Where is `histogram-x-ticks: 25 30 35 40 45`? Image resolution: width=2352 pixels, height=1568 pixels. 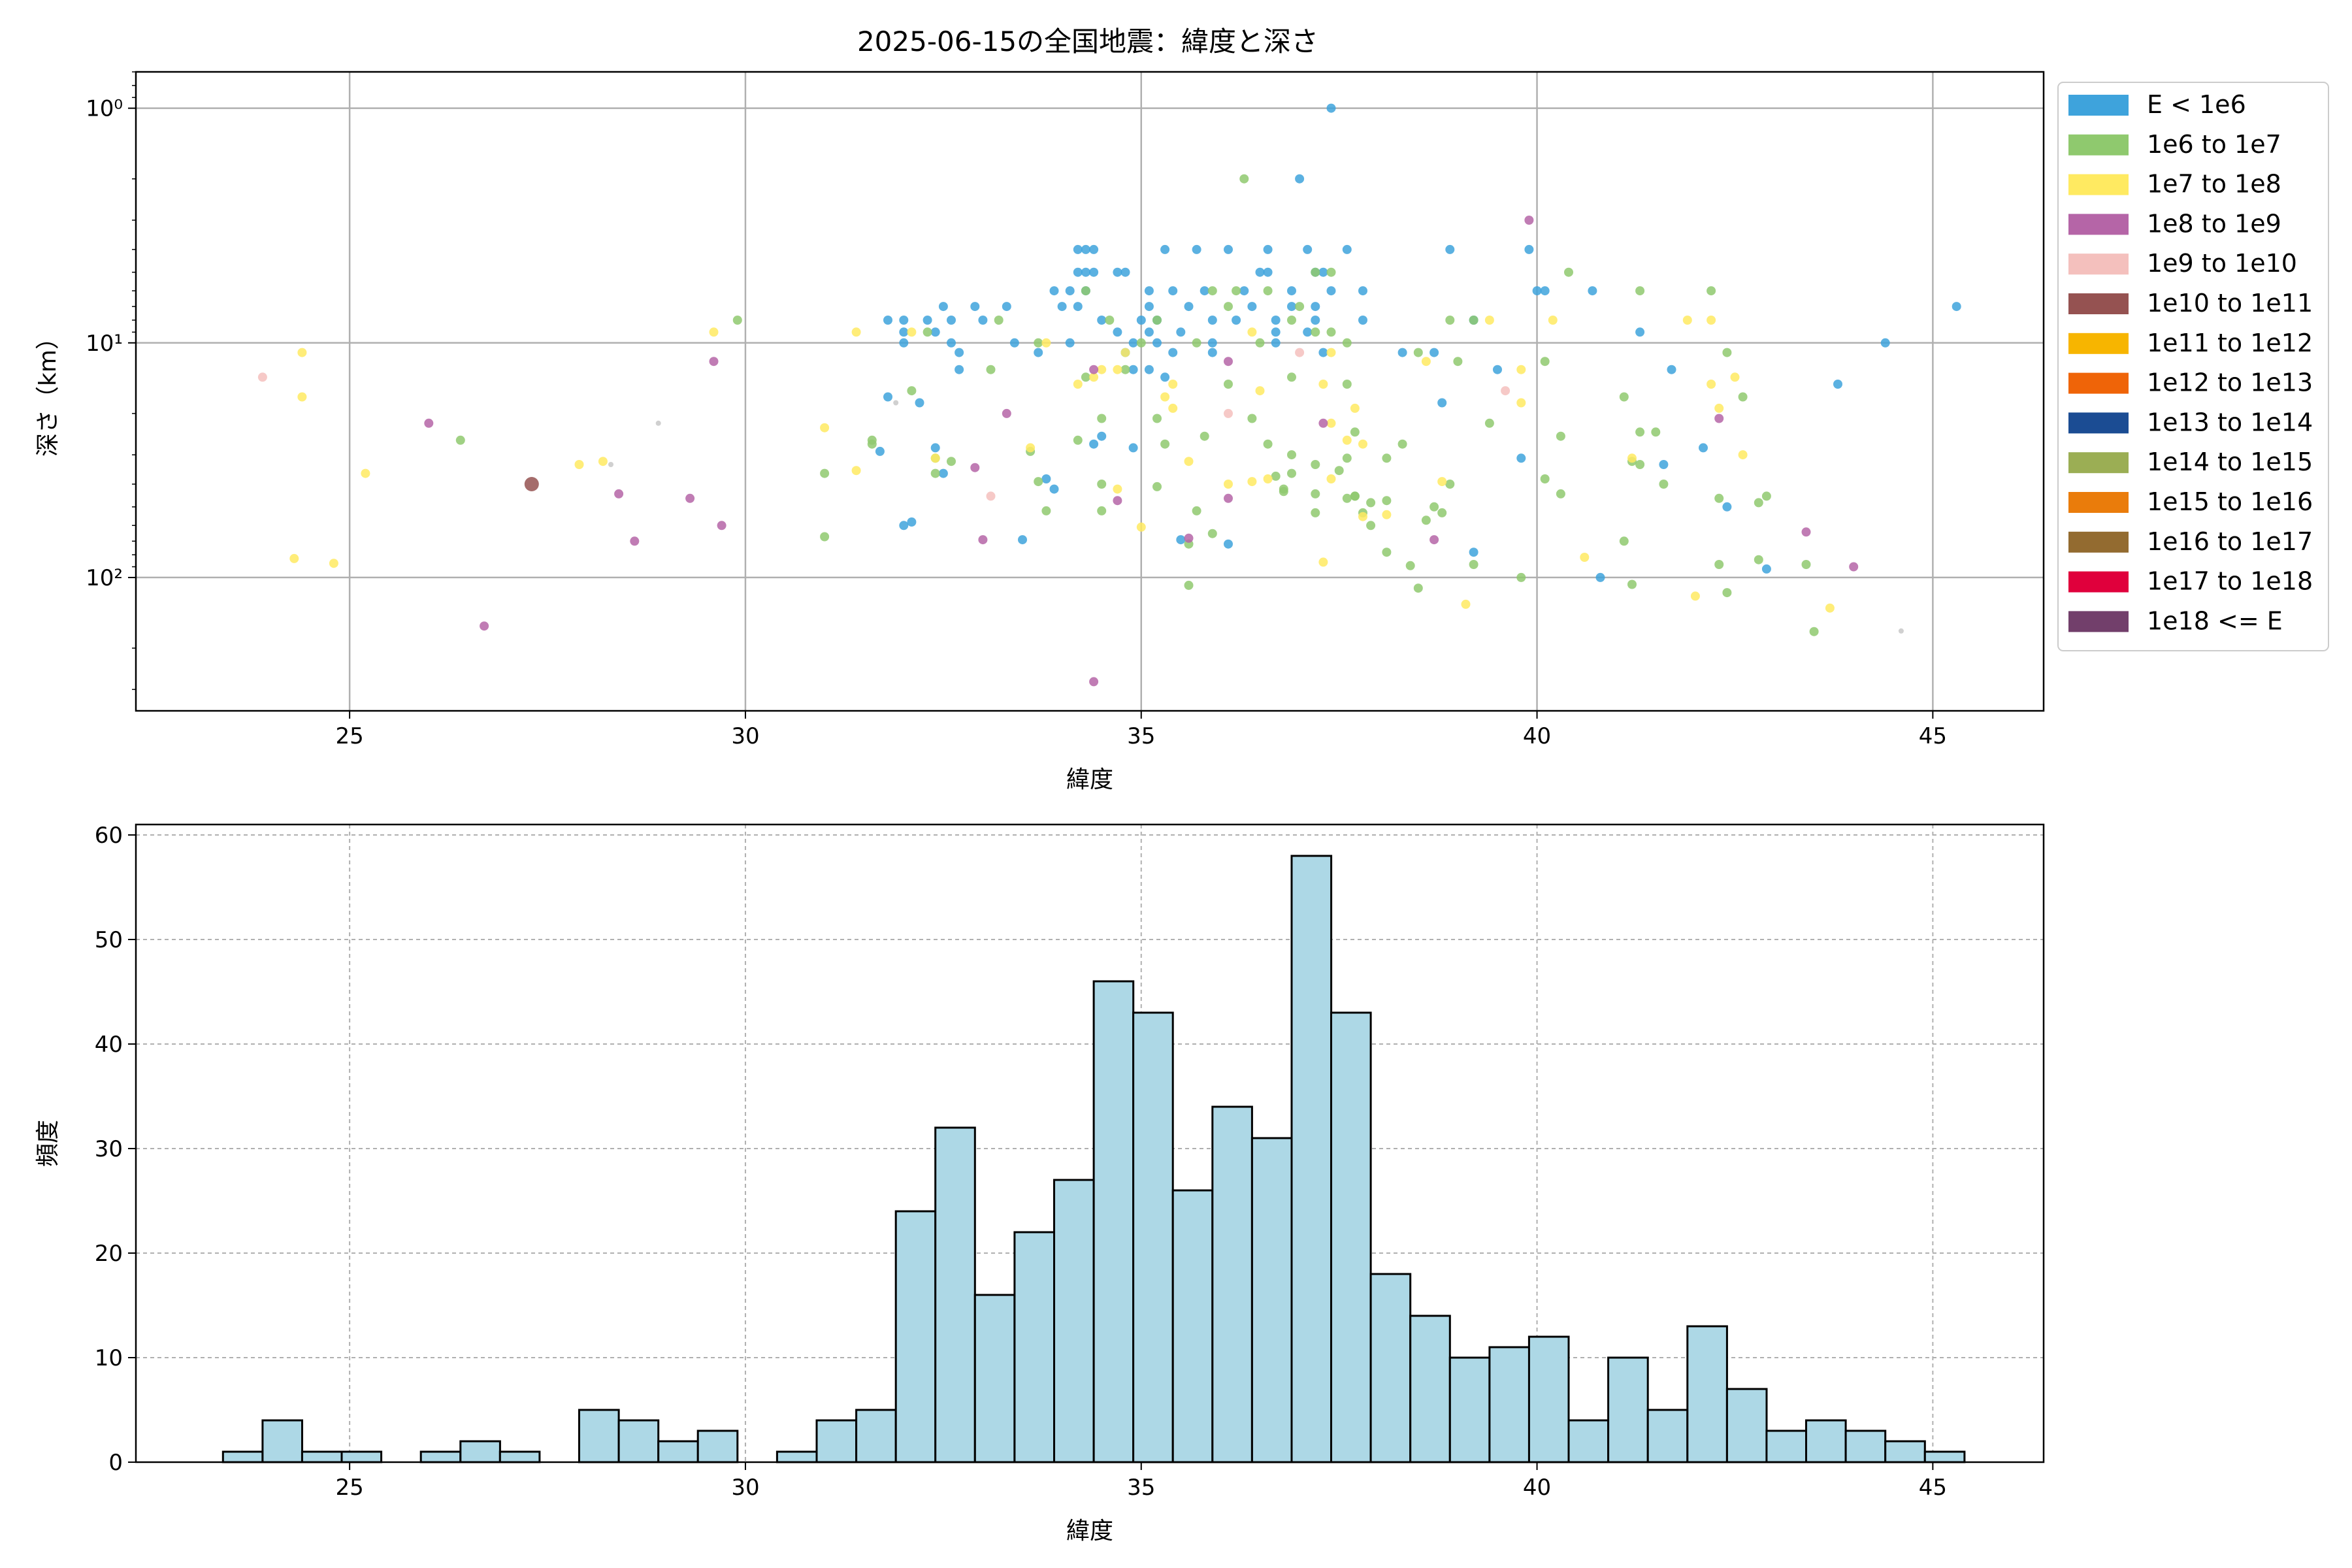
histogram-x-ticks: 25 30 35 40 45 is located at coordinates (1141, 1481).